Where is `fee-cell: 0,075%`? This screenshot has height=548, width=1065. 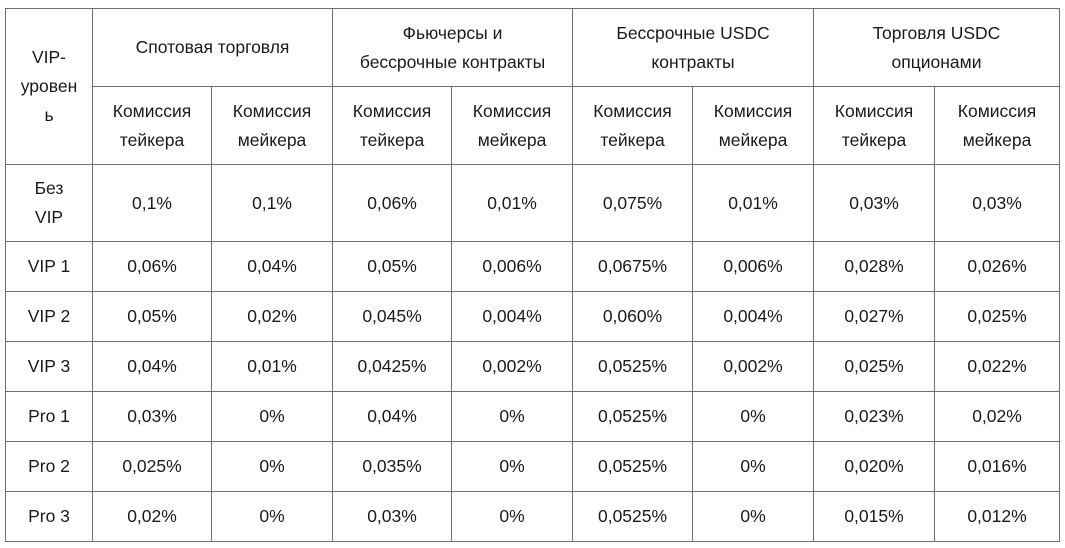 fee-cell: 0,075% is located at coordinates (633, 203).